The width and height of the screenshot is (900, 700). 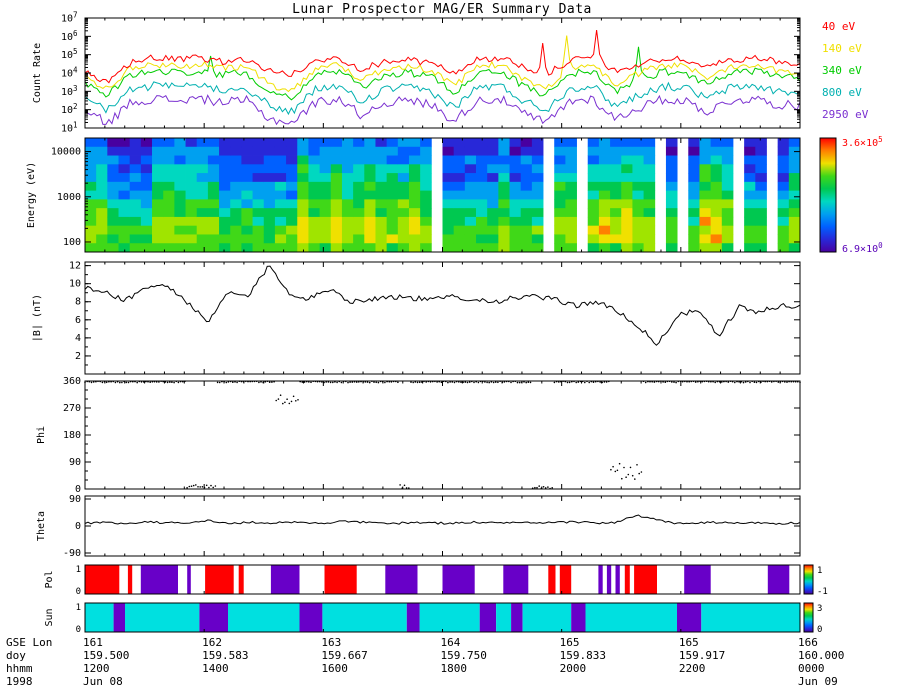 I want to click on sun-axis-label: Sun, so click(x=49, y=617).